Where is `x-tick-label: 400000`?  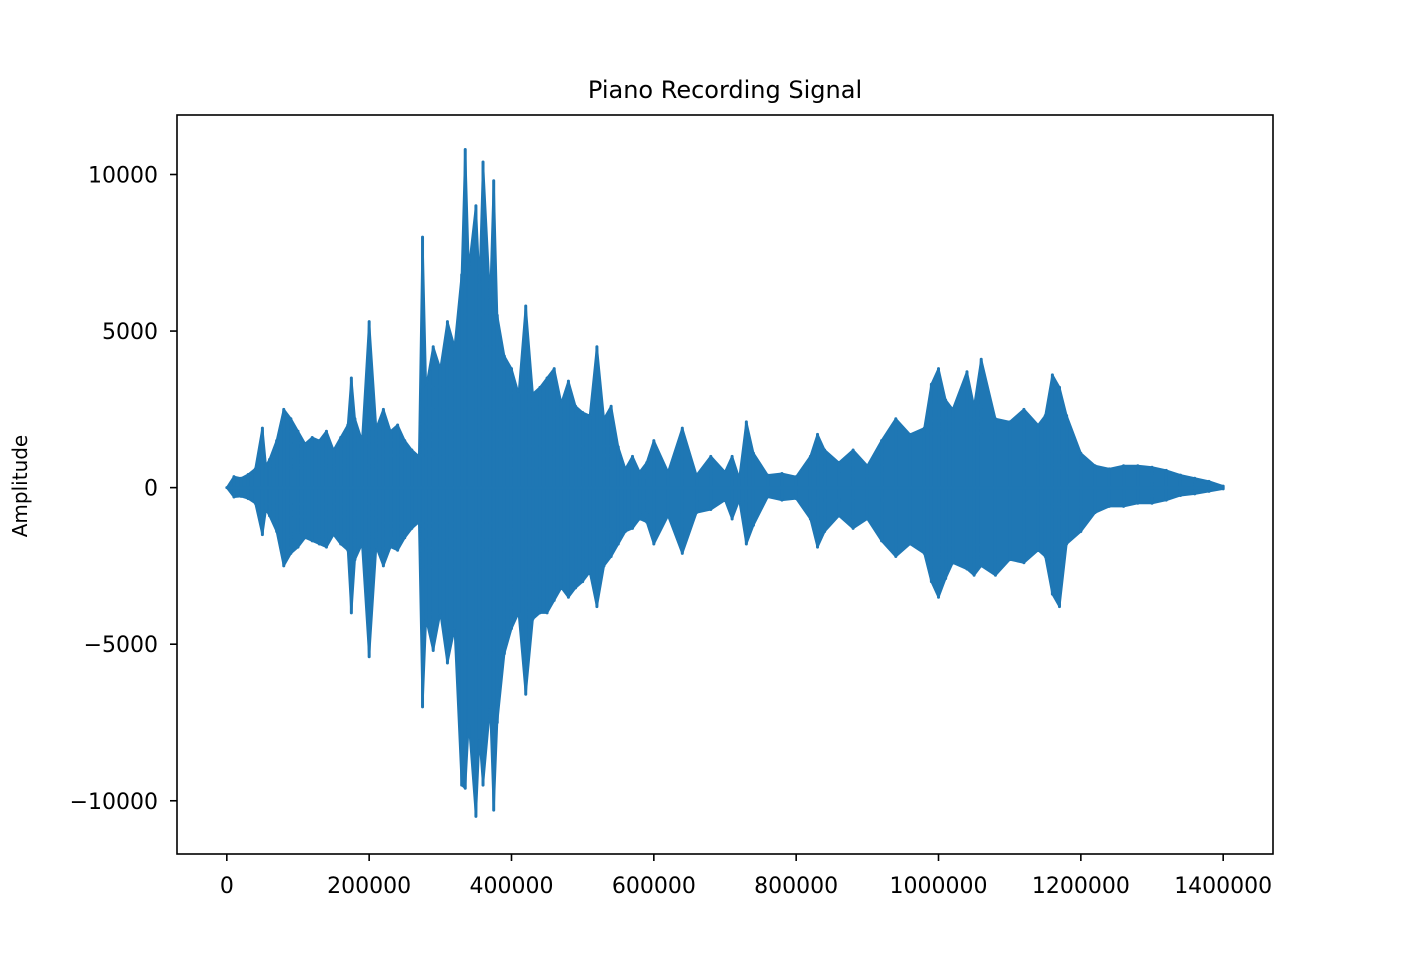
x-tick-label: 400000 is located at coordinates (512, 886).